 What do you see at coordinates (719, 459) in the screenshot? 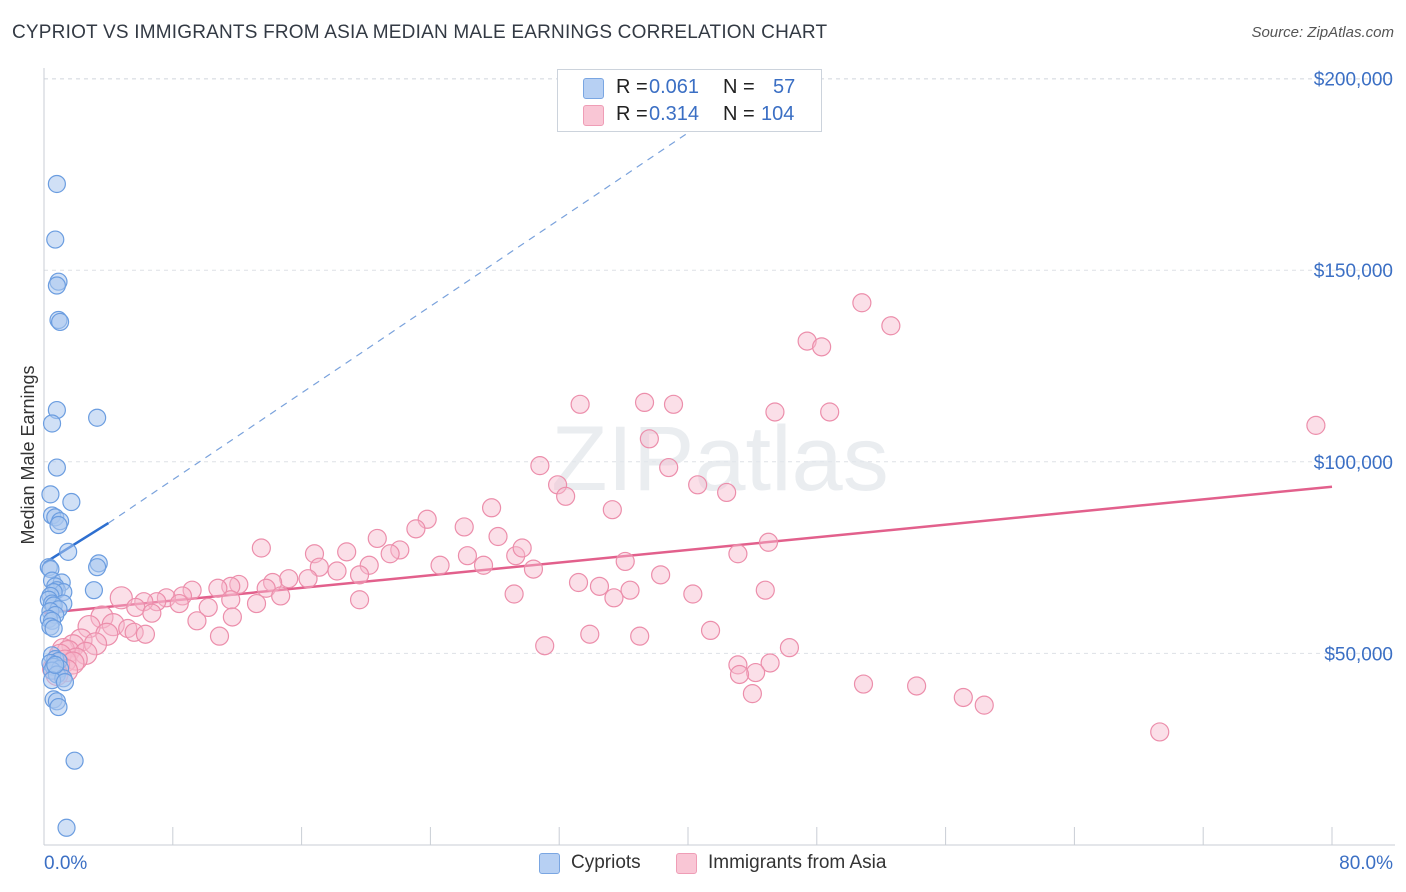
I see `watermark: ZIPatlas` at bounding box center [719, 459].